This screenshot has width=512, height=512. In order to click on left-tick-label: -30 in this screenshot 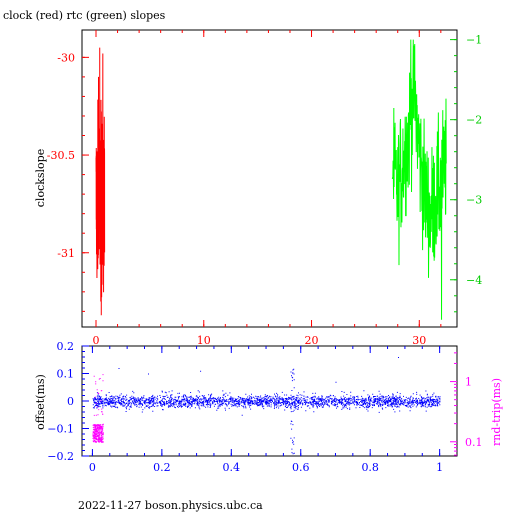, I will do `click(66, 57)`.